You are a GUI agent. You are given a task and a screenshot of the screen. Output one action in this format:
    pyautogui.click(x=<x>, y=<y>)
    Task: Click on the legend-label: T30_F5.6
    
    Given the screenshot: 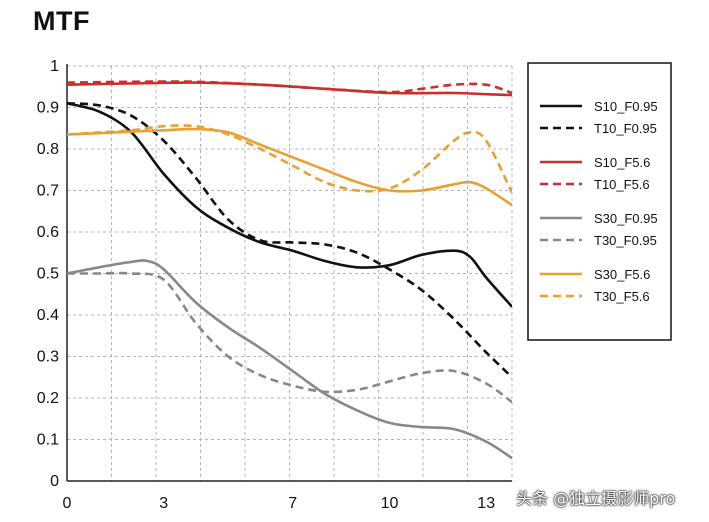 What is the action you would take?
    pyautogui.click(x=622, y=296)
    